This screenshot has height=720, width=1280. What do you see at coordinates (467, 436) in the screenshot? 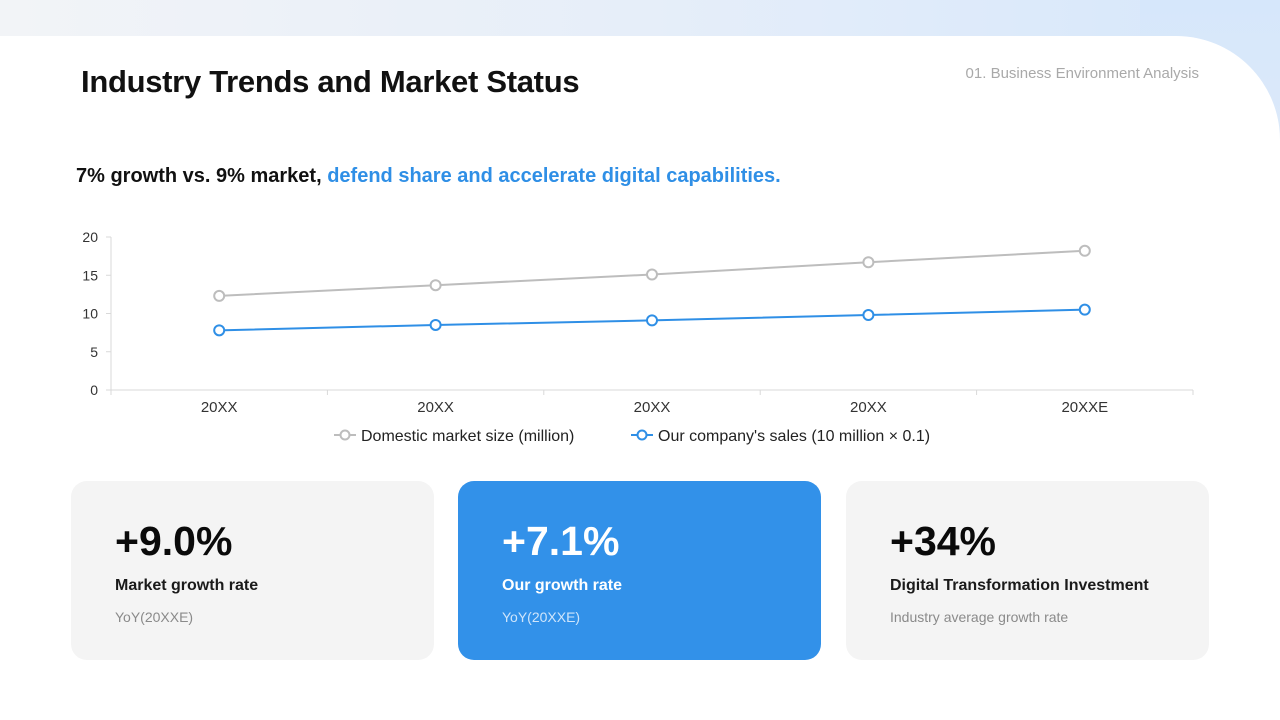
I see `legend-label: Domestic market size (million)` at bounding box center [467, 436].